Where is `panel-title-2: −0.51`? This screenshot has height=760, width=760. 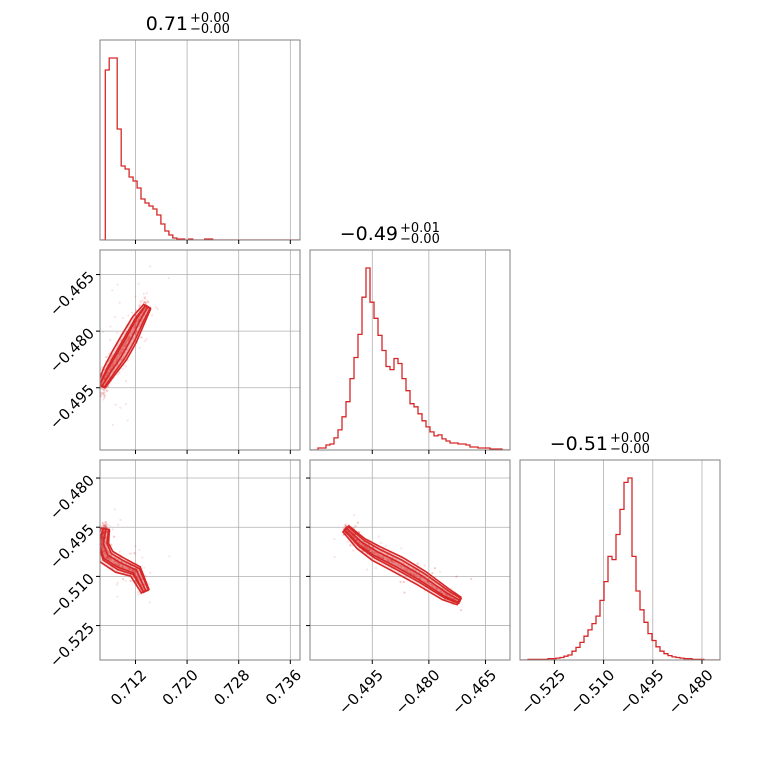
panel-title-2: −0.51 is located at coordinates (579, 444).